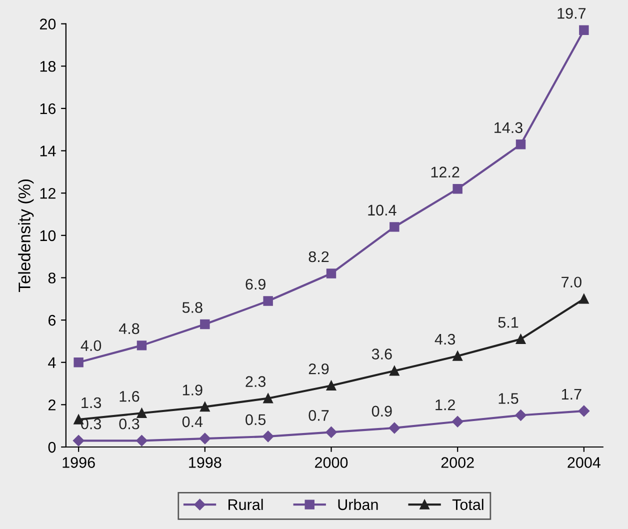  I want to click on data-label: 1.9, so click(192, 390).